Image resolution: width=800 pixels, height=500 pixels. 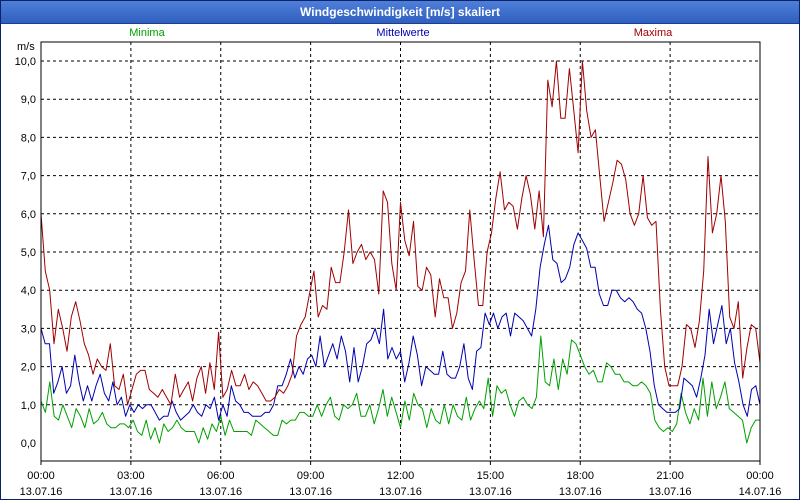 What do you see at coordinates (28, 215) in the screenshot?
I see `y-tick-label: 6,0` at bounding box center [28, 215].